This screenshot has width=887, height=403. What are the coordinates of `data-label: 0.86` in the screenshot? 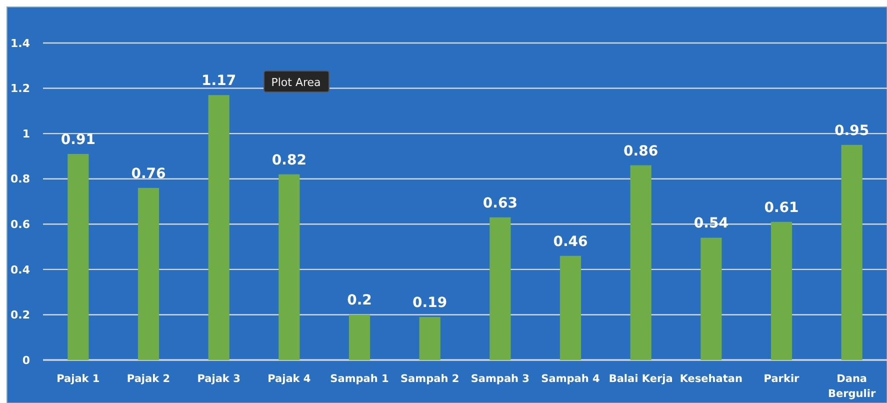 It's located at (641, 151).